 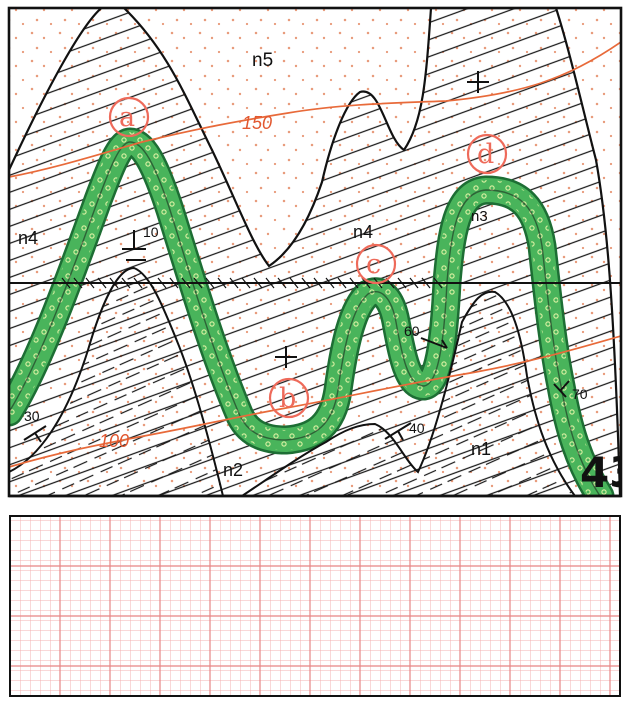 I want to click on dip-label-center: 60, so click(x=412, y=331).